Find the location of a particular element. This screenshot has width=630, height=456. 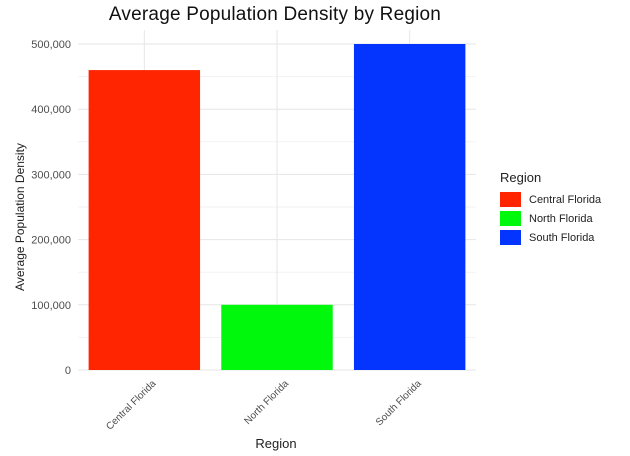

legend-item: South Florida is located at coordinates (550, 237).